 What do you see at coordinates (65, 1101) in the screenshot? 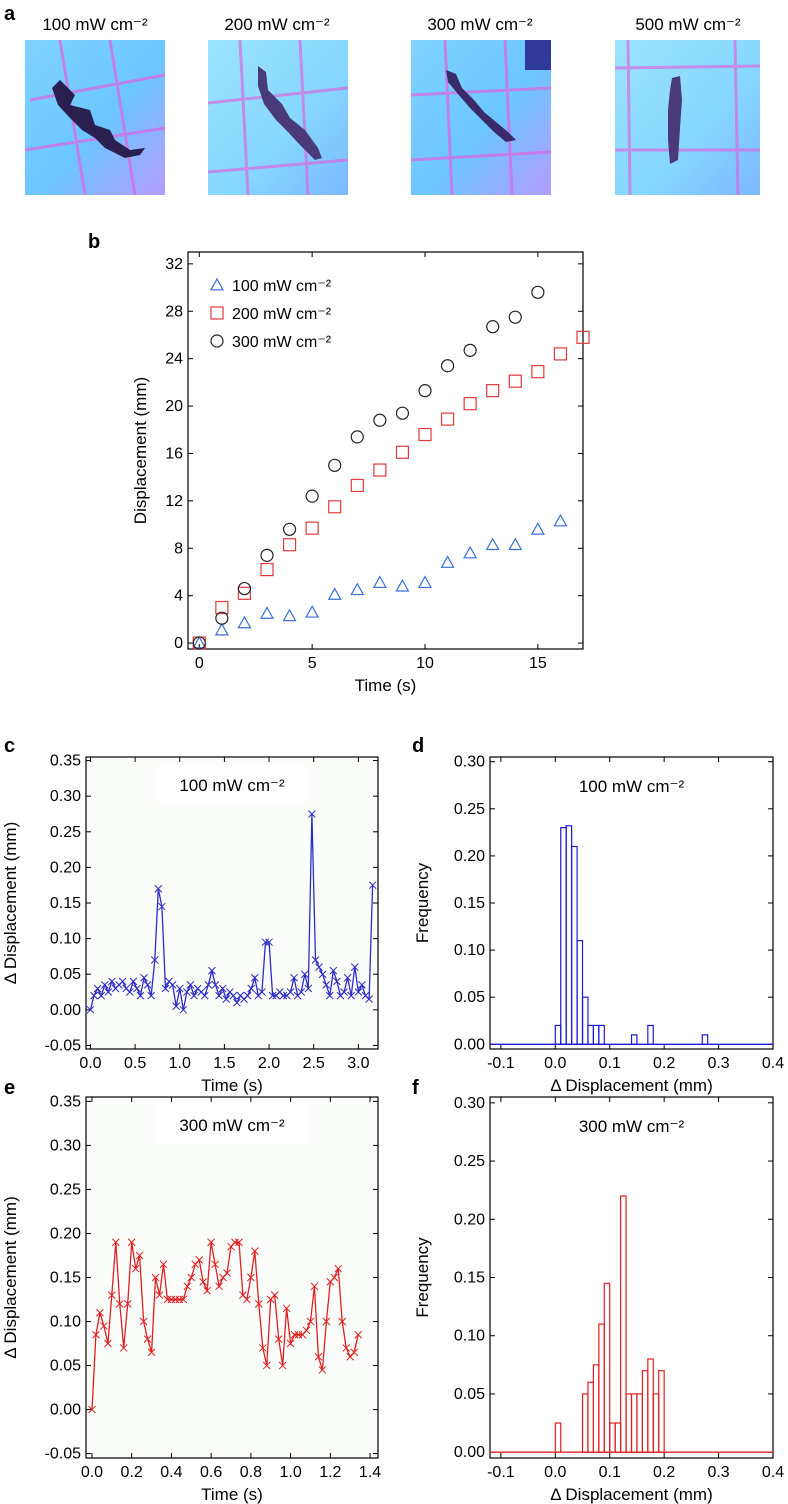
I see `y-tick-label: 0.35` at bounding box center [65, 1101].